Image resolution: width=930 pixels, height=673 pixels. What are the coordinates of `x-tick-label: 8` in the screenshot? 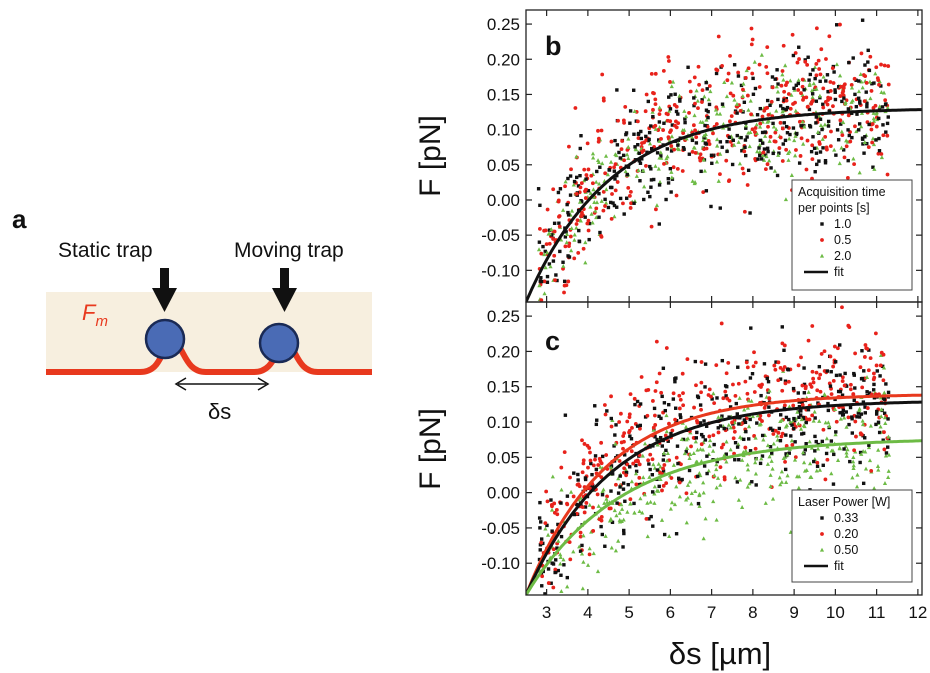 It's located at (752, 612).